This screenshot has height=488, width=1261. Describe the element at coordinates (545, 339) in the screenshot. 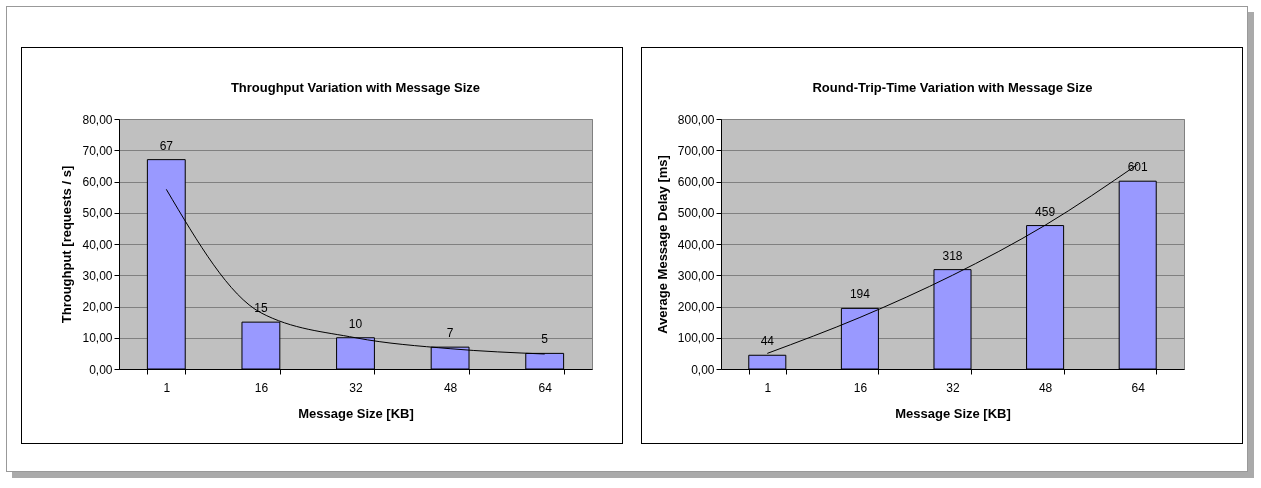

I see `data-label: 5` at that location.